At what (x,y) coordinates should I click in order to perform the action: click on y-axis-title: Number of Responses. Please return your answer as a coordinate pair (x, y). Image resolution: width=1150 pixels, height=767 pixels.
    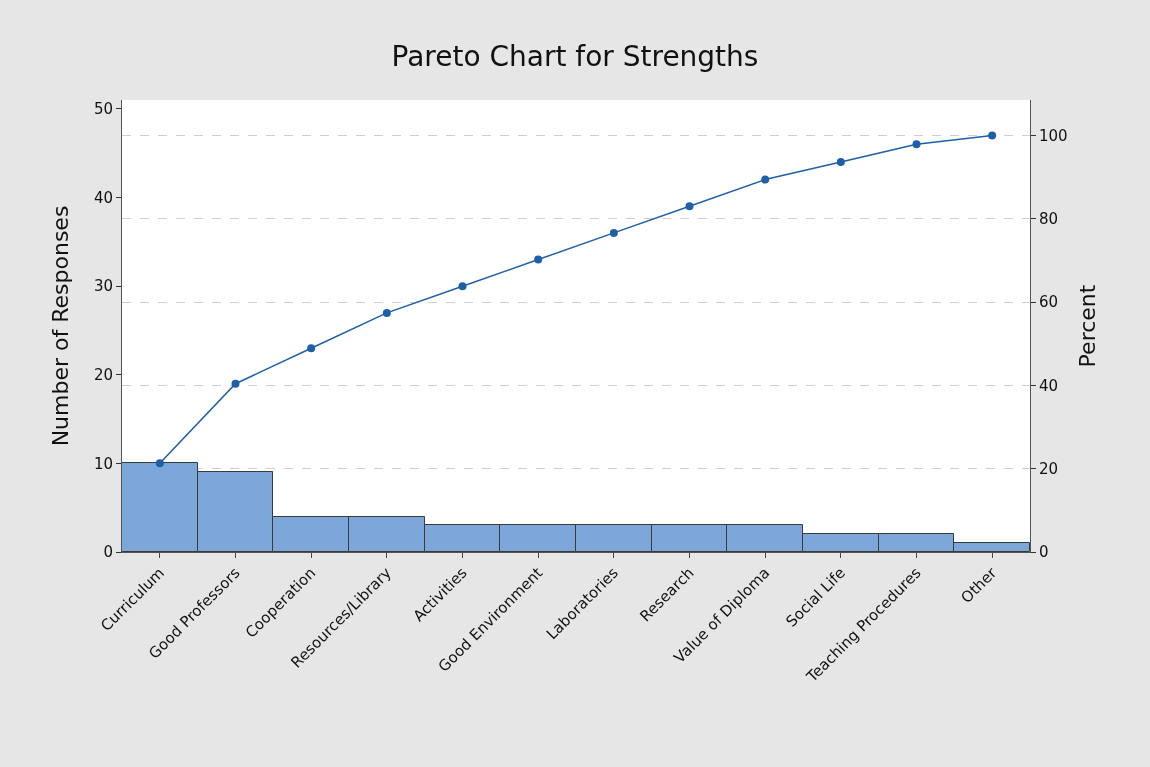
    Looking at the image, I should click on (60, 326).